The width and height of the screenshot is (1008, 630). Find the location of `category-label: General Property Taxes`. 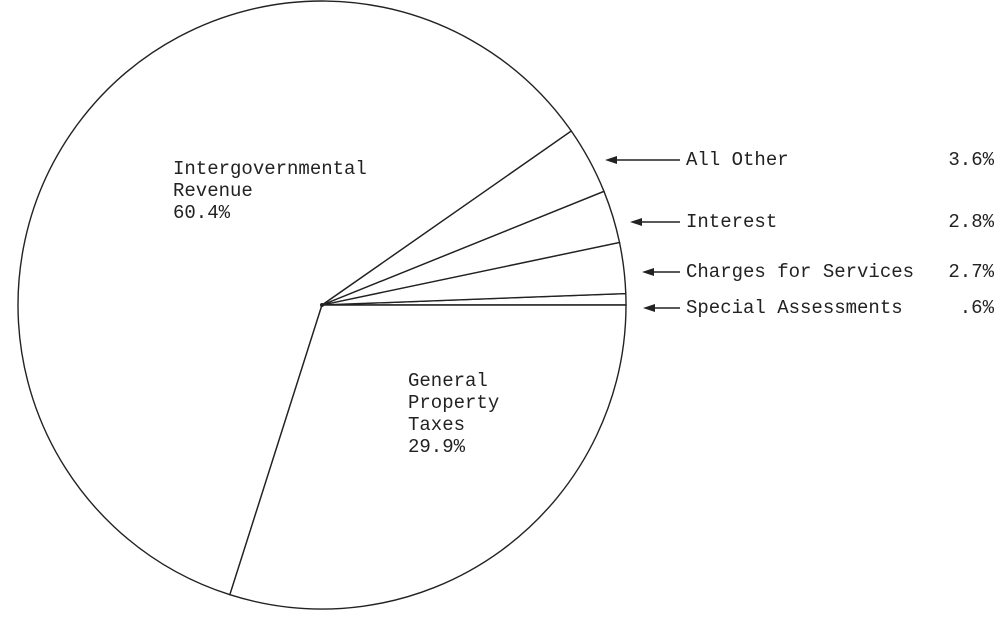

category-label: General Property Taxes is located at coordinates (454, 403).